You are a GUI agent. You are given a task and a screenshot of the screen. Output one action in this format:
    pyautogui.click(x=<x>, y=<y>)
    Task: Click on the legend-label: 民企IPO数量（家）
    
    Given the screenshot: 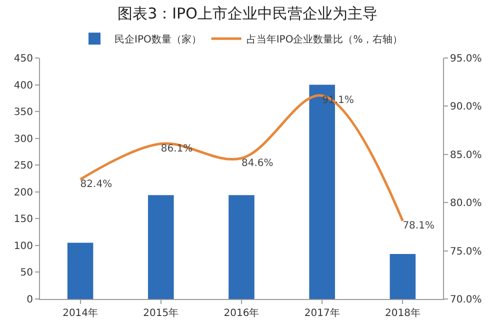 What is the action you would take?
    pyautogui.click(x=158, y=40)
    